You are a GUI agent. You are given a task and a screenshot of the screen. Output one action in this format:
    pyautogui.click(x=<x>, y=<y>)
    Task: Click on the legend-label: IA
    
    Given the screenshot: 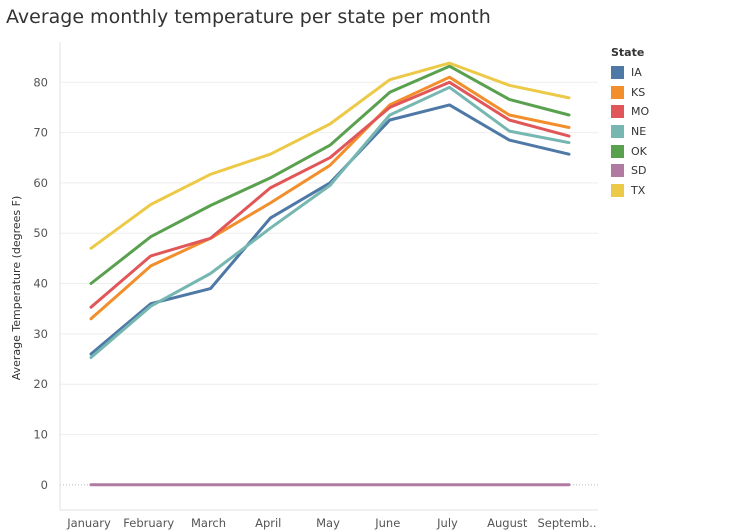 What is the action you would take?
    pyautogui.click(x=636, y=73)
    